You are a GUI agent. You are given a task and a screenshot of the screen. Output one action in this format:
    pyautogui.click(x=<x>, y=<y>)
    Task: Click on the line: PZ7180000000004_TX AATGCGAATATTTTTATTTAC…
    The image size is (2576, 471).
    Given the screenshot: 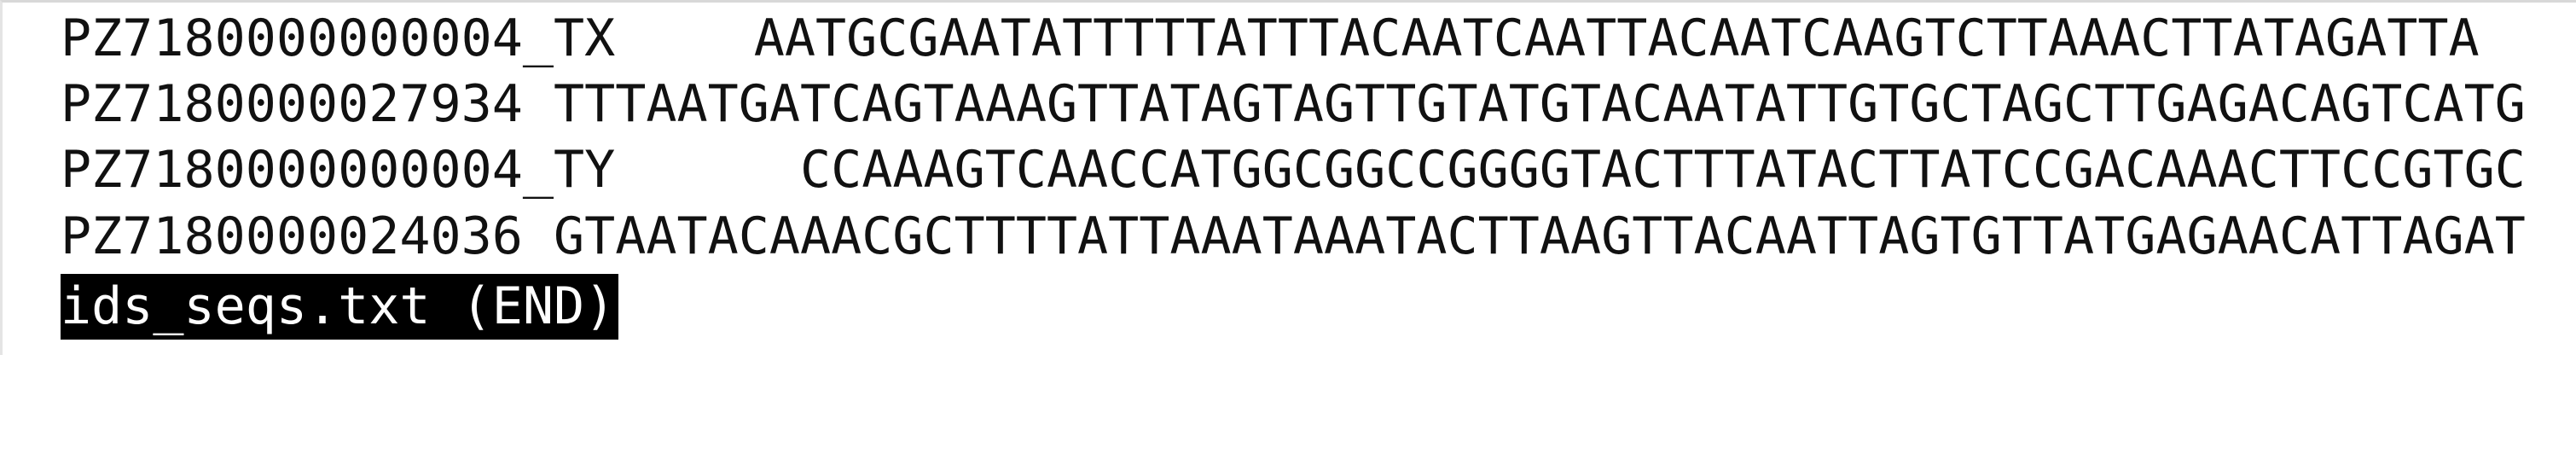 What is the action you would take?
    pyautogui.click(x=1314, y=39)
    